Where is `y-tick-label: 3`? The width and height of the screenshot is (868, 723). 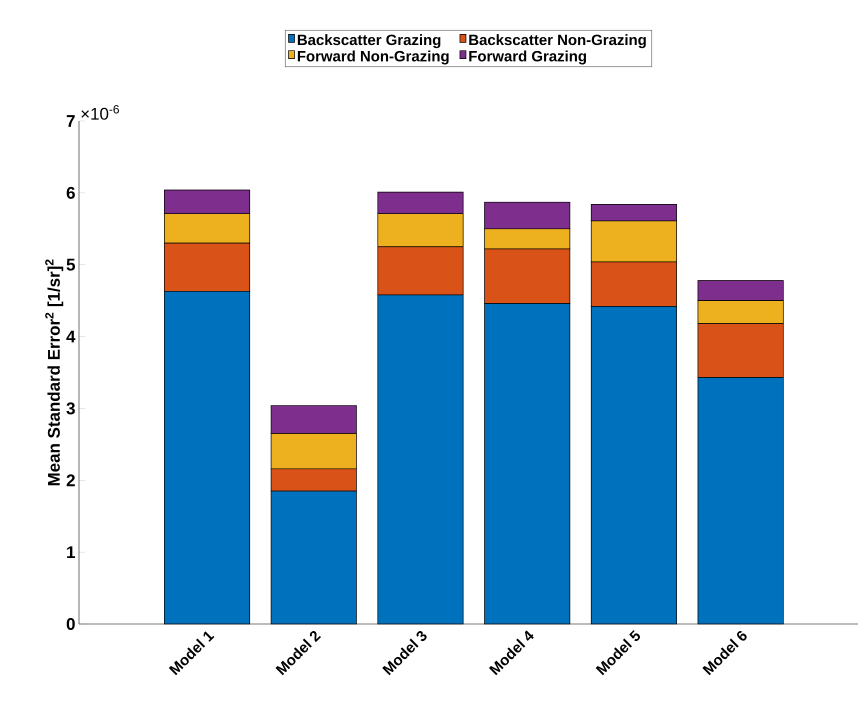 y-tick-label: 3 is located at coordinates (70, 408).